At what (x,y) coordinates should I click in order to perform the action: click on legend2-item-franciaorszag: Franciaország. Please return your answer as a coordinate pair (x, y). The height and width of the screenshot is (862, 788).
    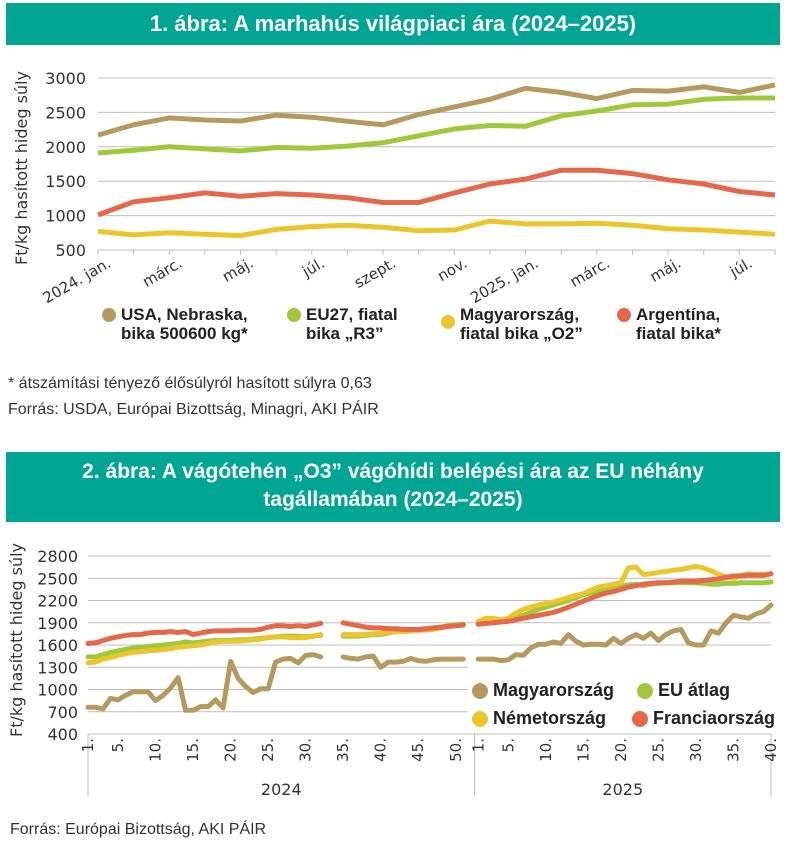
    Looking at the image, I should click on (703, 718).